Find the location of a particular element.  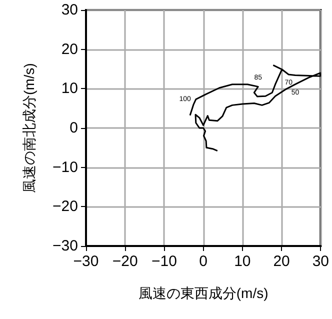

y-tick-label: 20 is located at coordinates (69, 49).